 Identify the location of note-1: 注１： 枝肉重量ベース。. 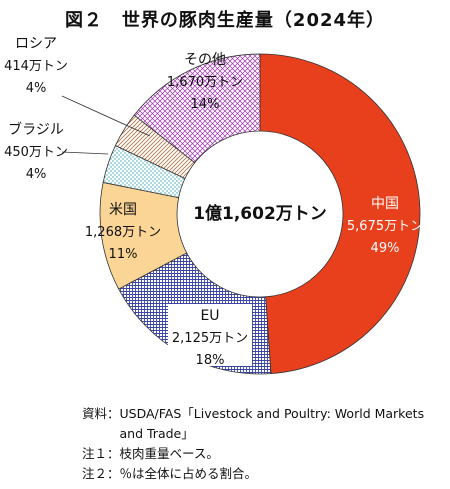
(265, 454).